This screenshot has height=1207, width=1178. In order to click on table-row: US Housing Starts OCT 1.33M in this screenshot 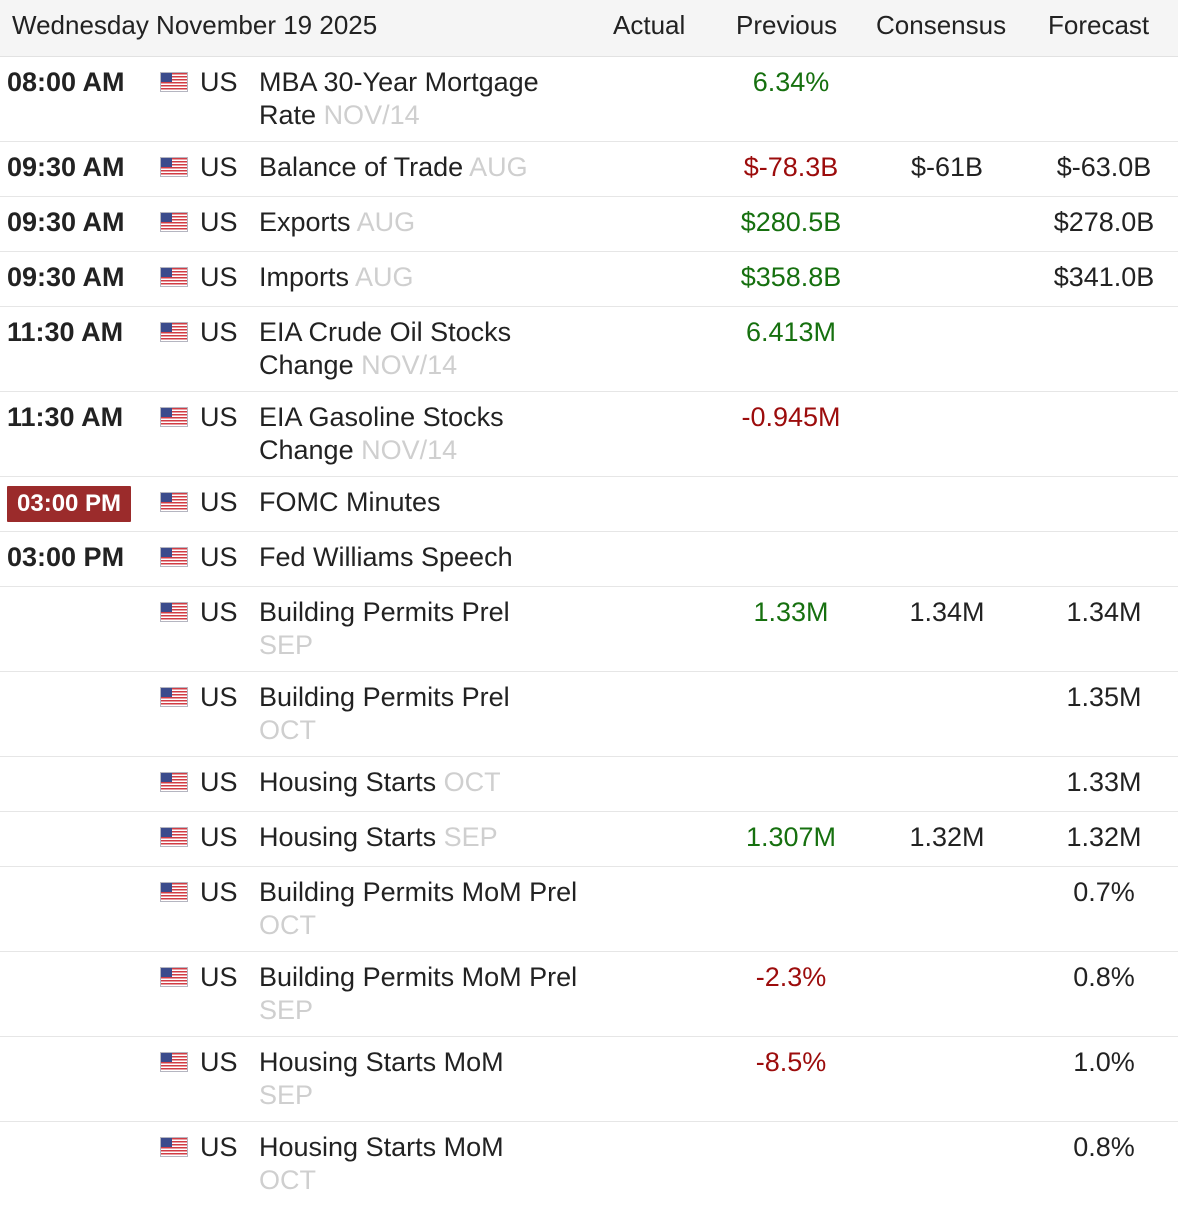, I will do `click(589, 784)`.